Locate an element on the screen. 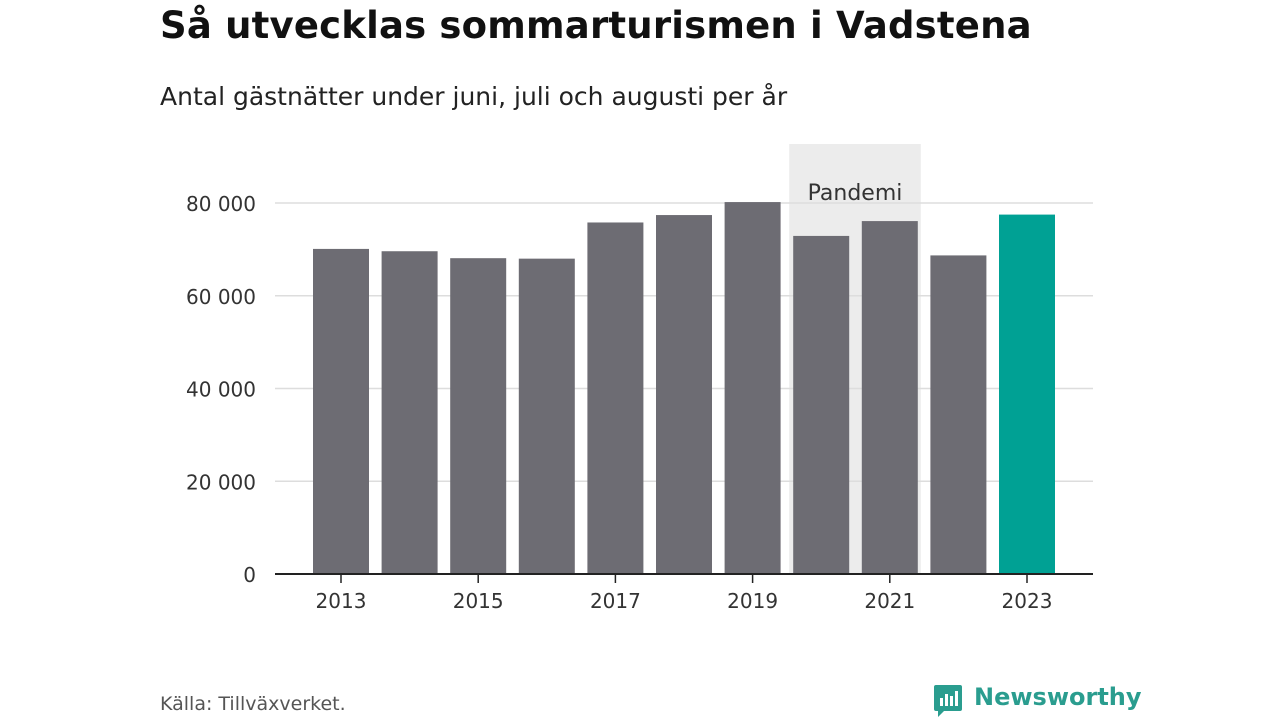 The image size is (1280, 720). newsworthy-logo-icon is located at coordinates (948, 701).